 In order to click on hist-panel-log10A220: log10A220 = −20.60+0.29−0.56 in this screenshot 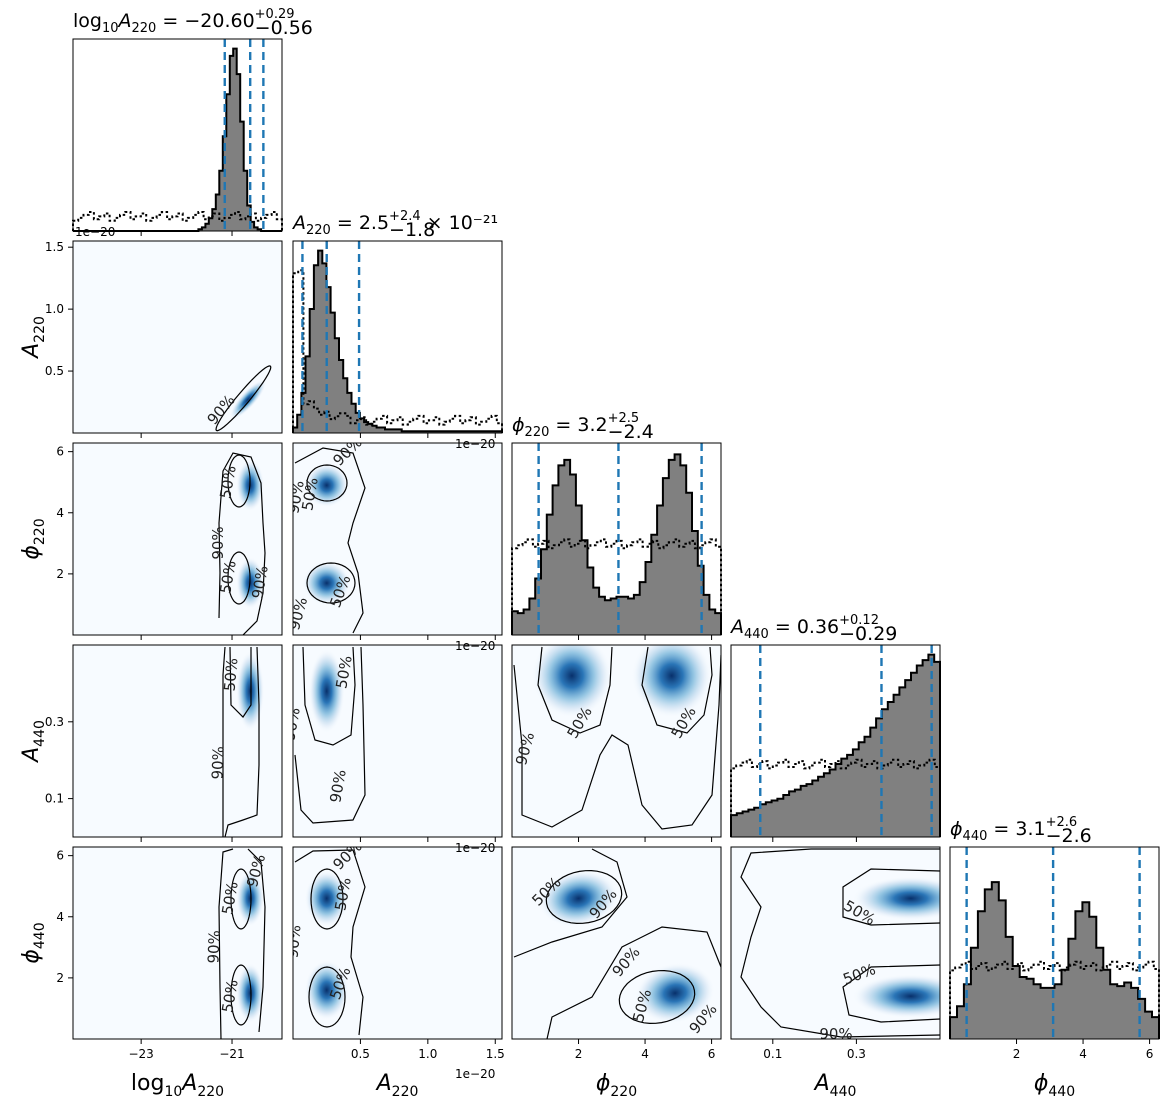, I will do `click(192, 121)`.